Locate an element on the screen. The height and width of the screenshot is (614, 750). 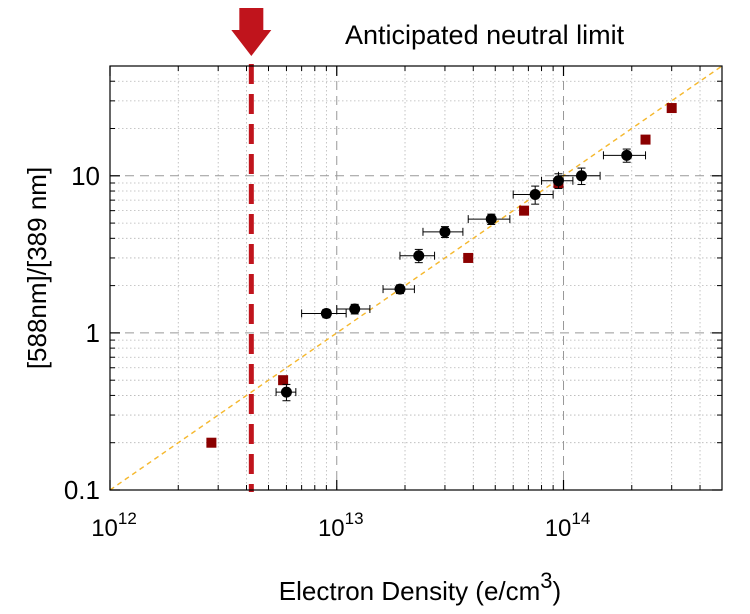
x-tick-label: 1014 is located at coordinates (568, 525).